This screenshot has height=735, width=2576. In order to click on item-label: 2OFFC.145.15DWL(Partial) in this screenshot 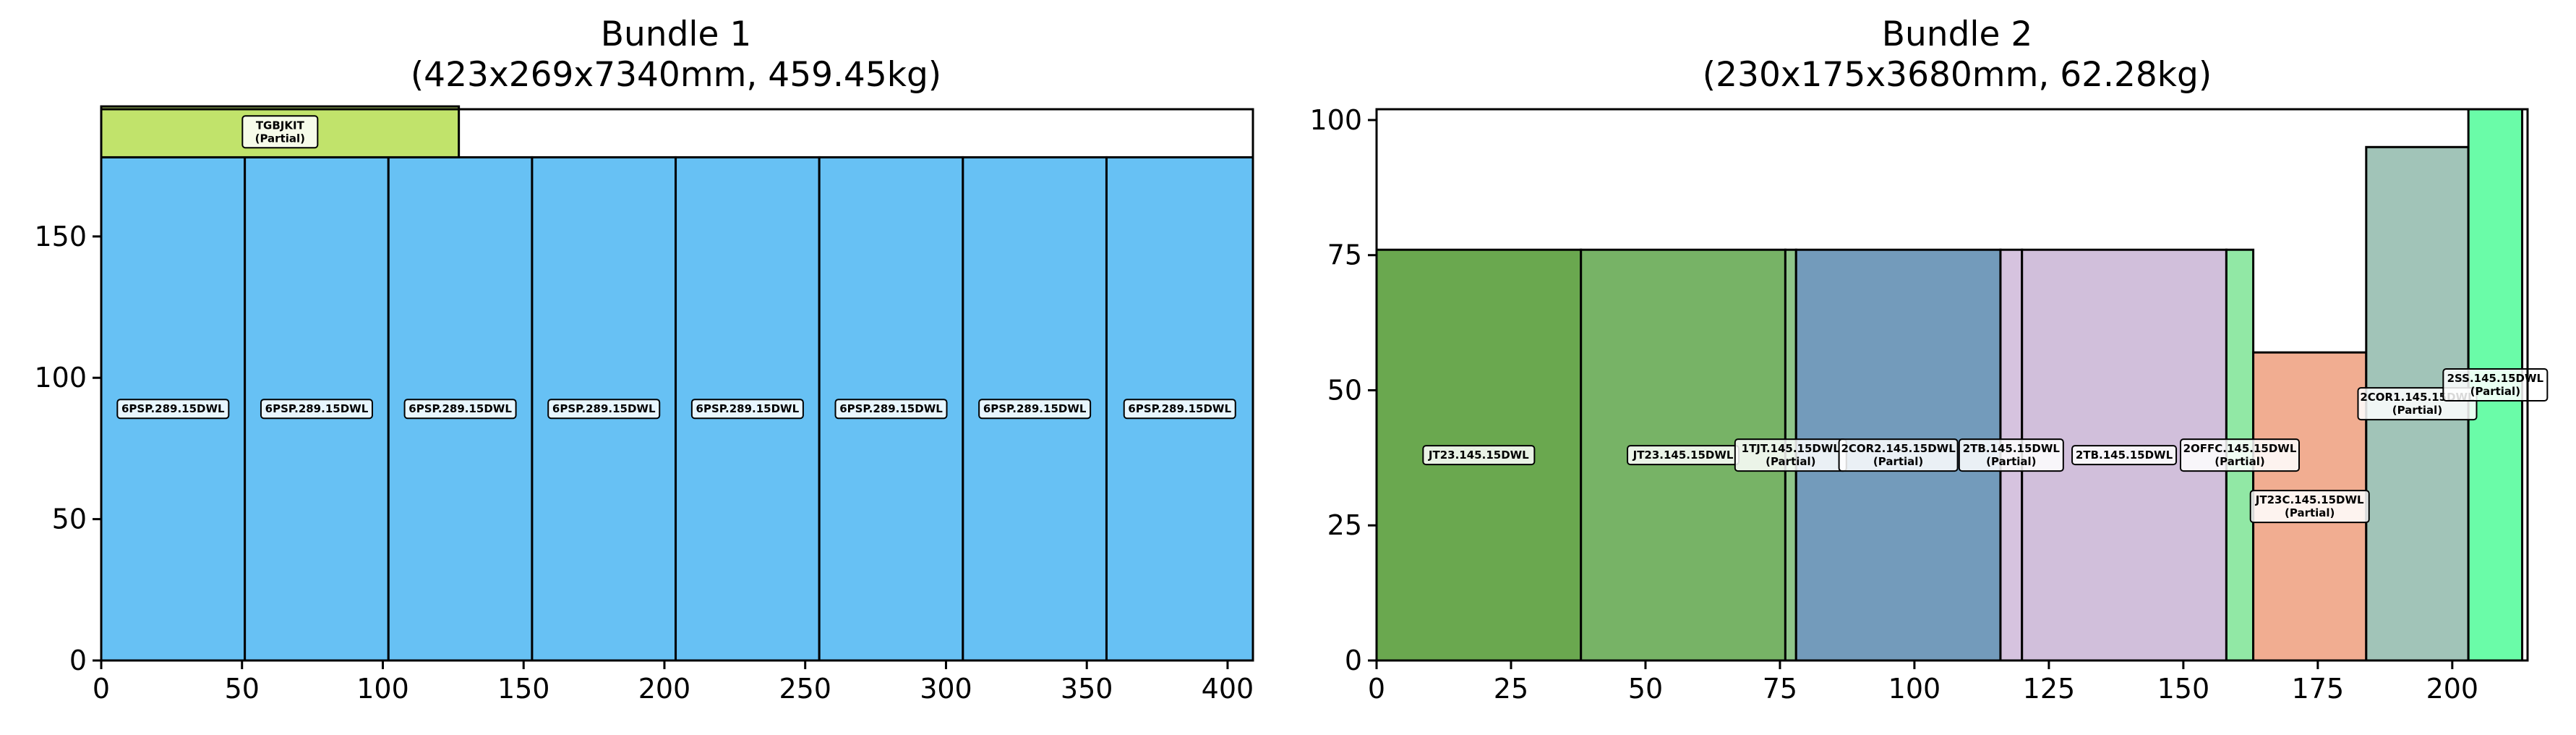, I will do `click(2240, 455)`.